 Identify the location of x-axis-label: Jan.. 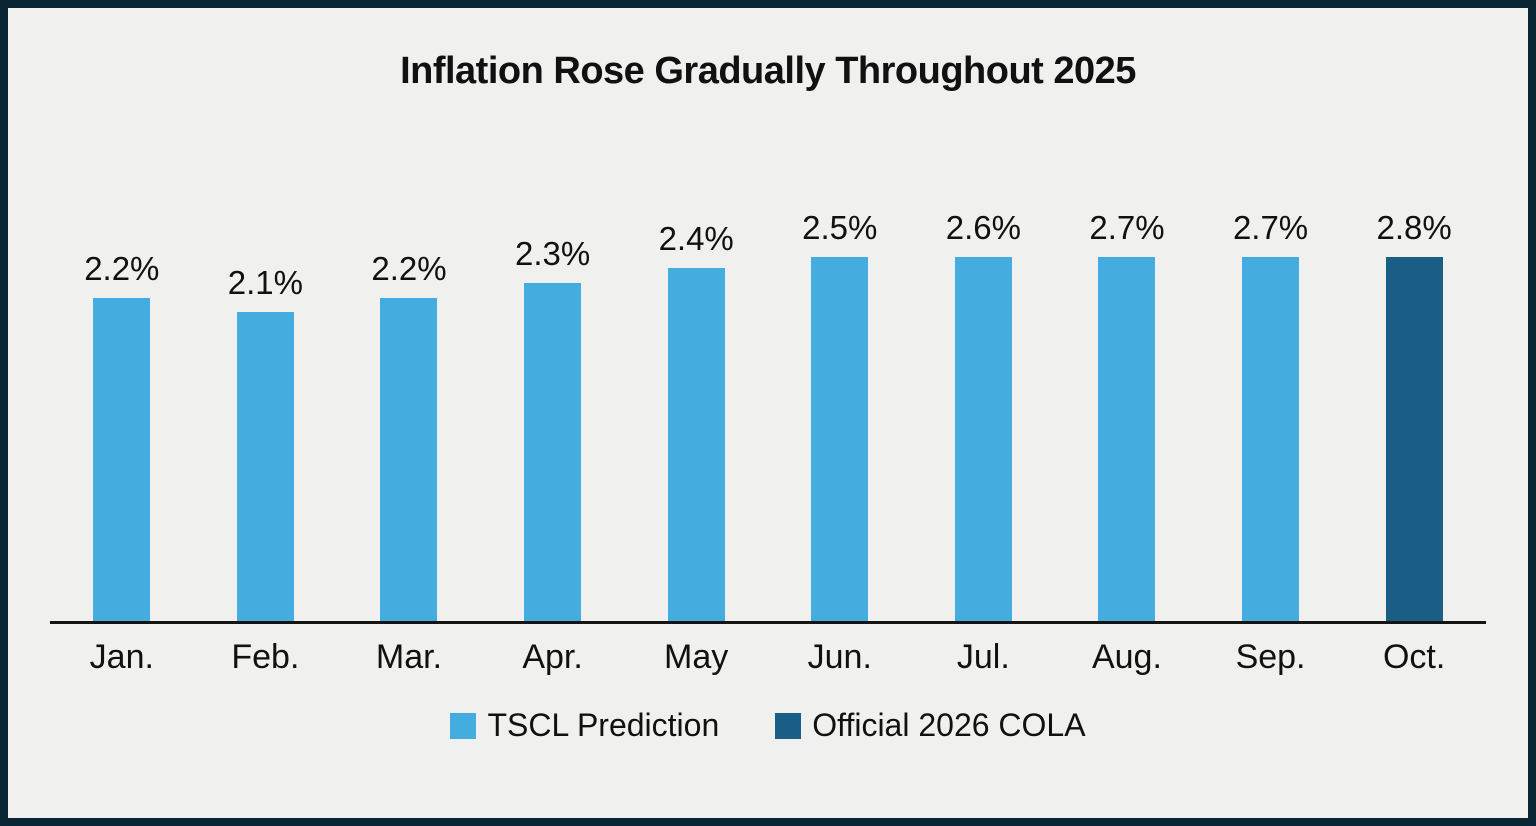
(121, 657).